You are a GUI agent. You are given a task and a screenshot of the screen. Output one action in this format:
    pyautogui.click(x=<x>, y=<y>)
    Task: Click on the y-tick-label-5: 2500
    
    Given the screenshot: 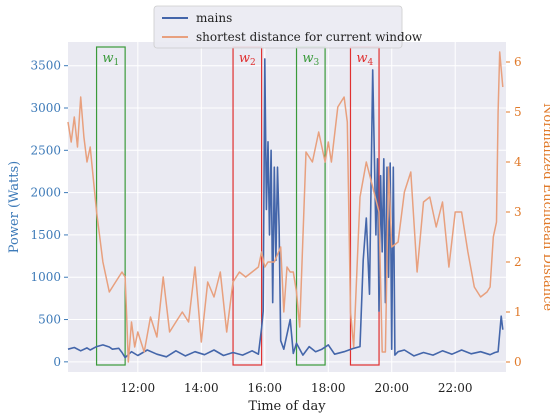 What is the action you would take?
    pyautogui.click(x=45, y=150)
    